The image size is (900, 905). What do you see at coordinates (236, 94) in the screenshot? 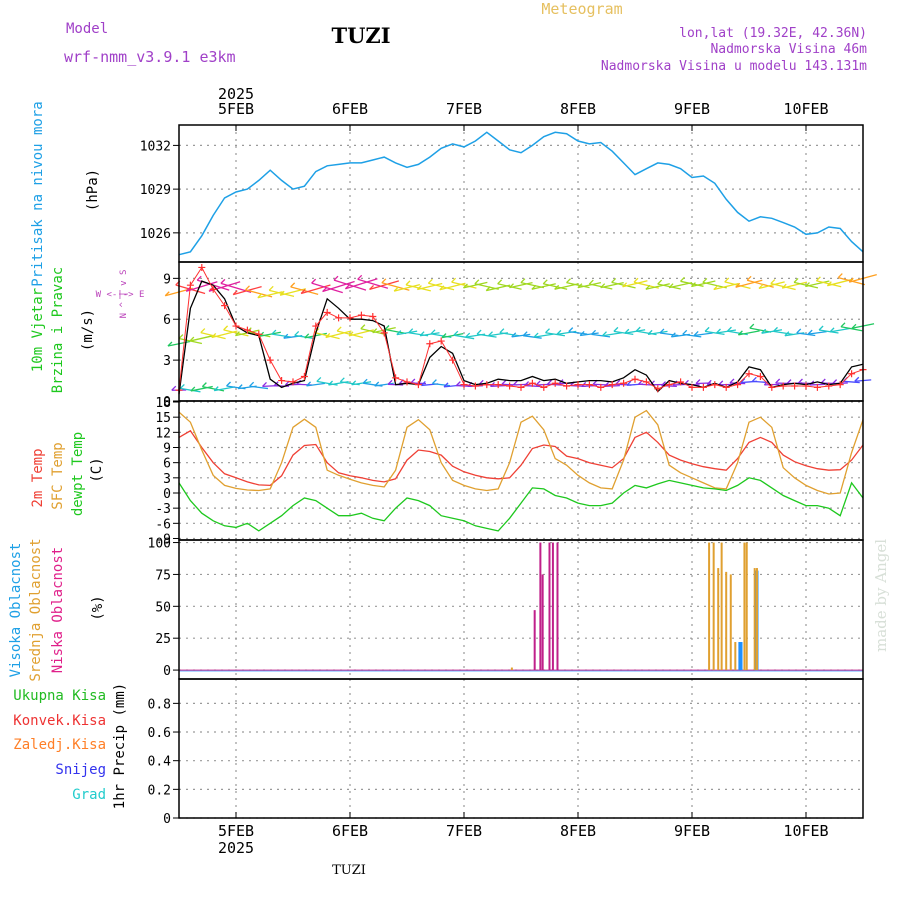
I see `year-label-top: 2025` at bounding box center [236, 94].